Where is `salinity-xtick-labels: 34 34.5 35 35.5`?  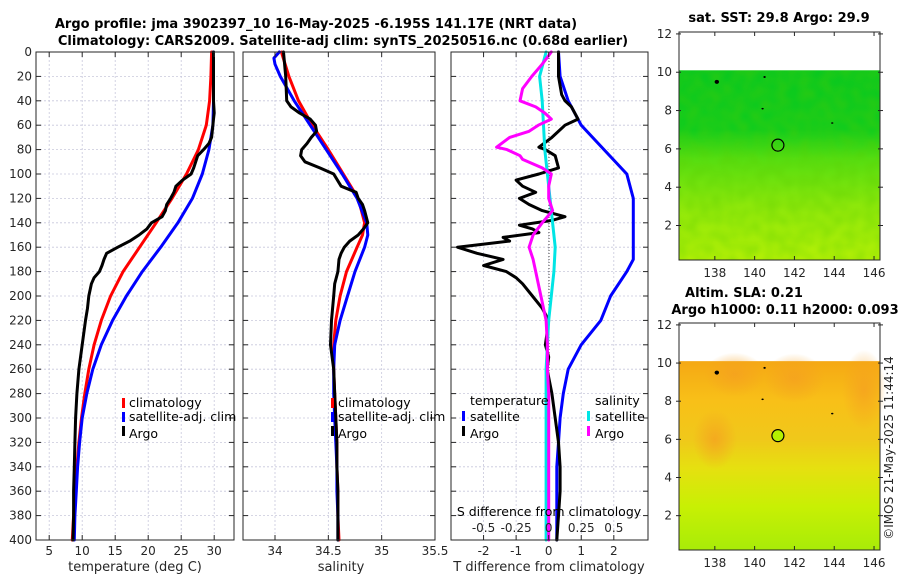
salinity-xtick-labels: 34 34.5 35 35.5 is located at coordinates (357, 551).